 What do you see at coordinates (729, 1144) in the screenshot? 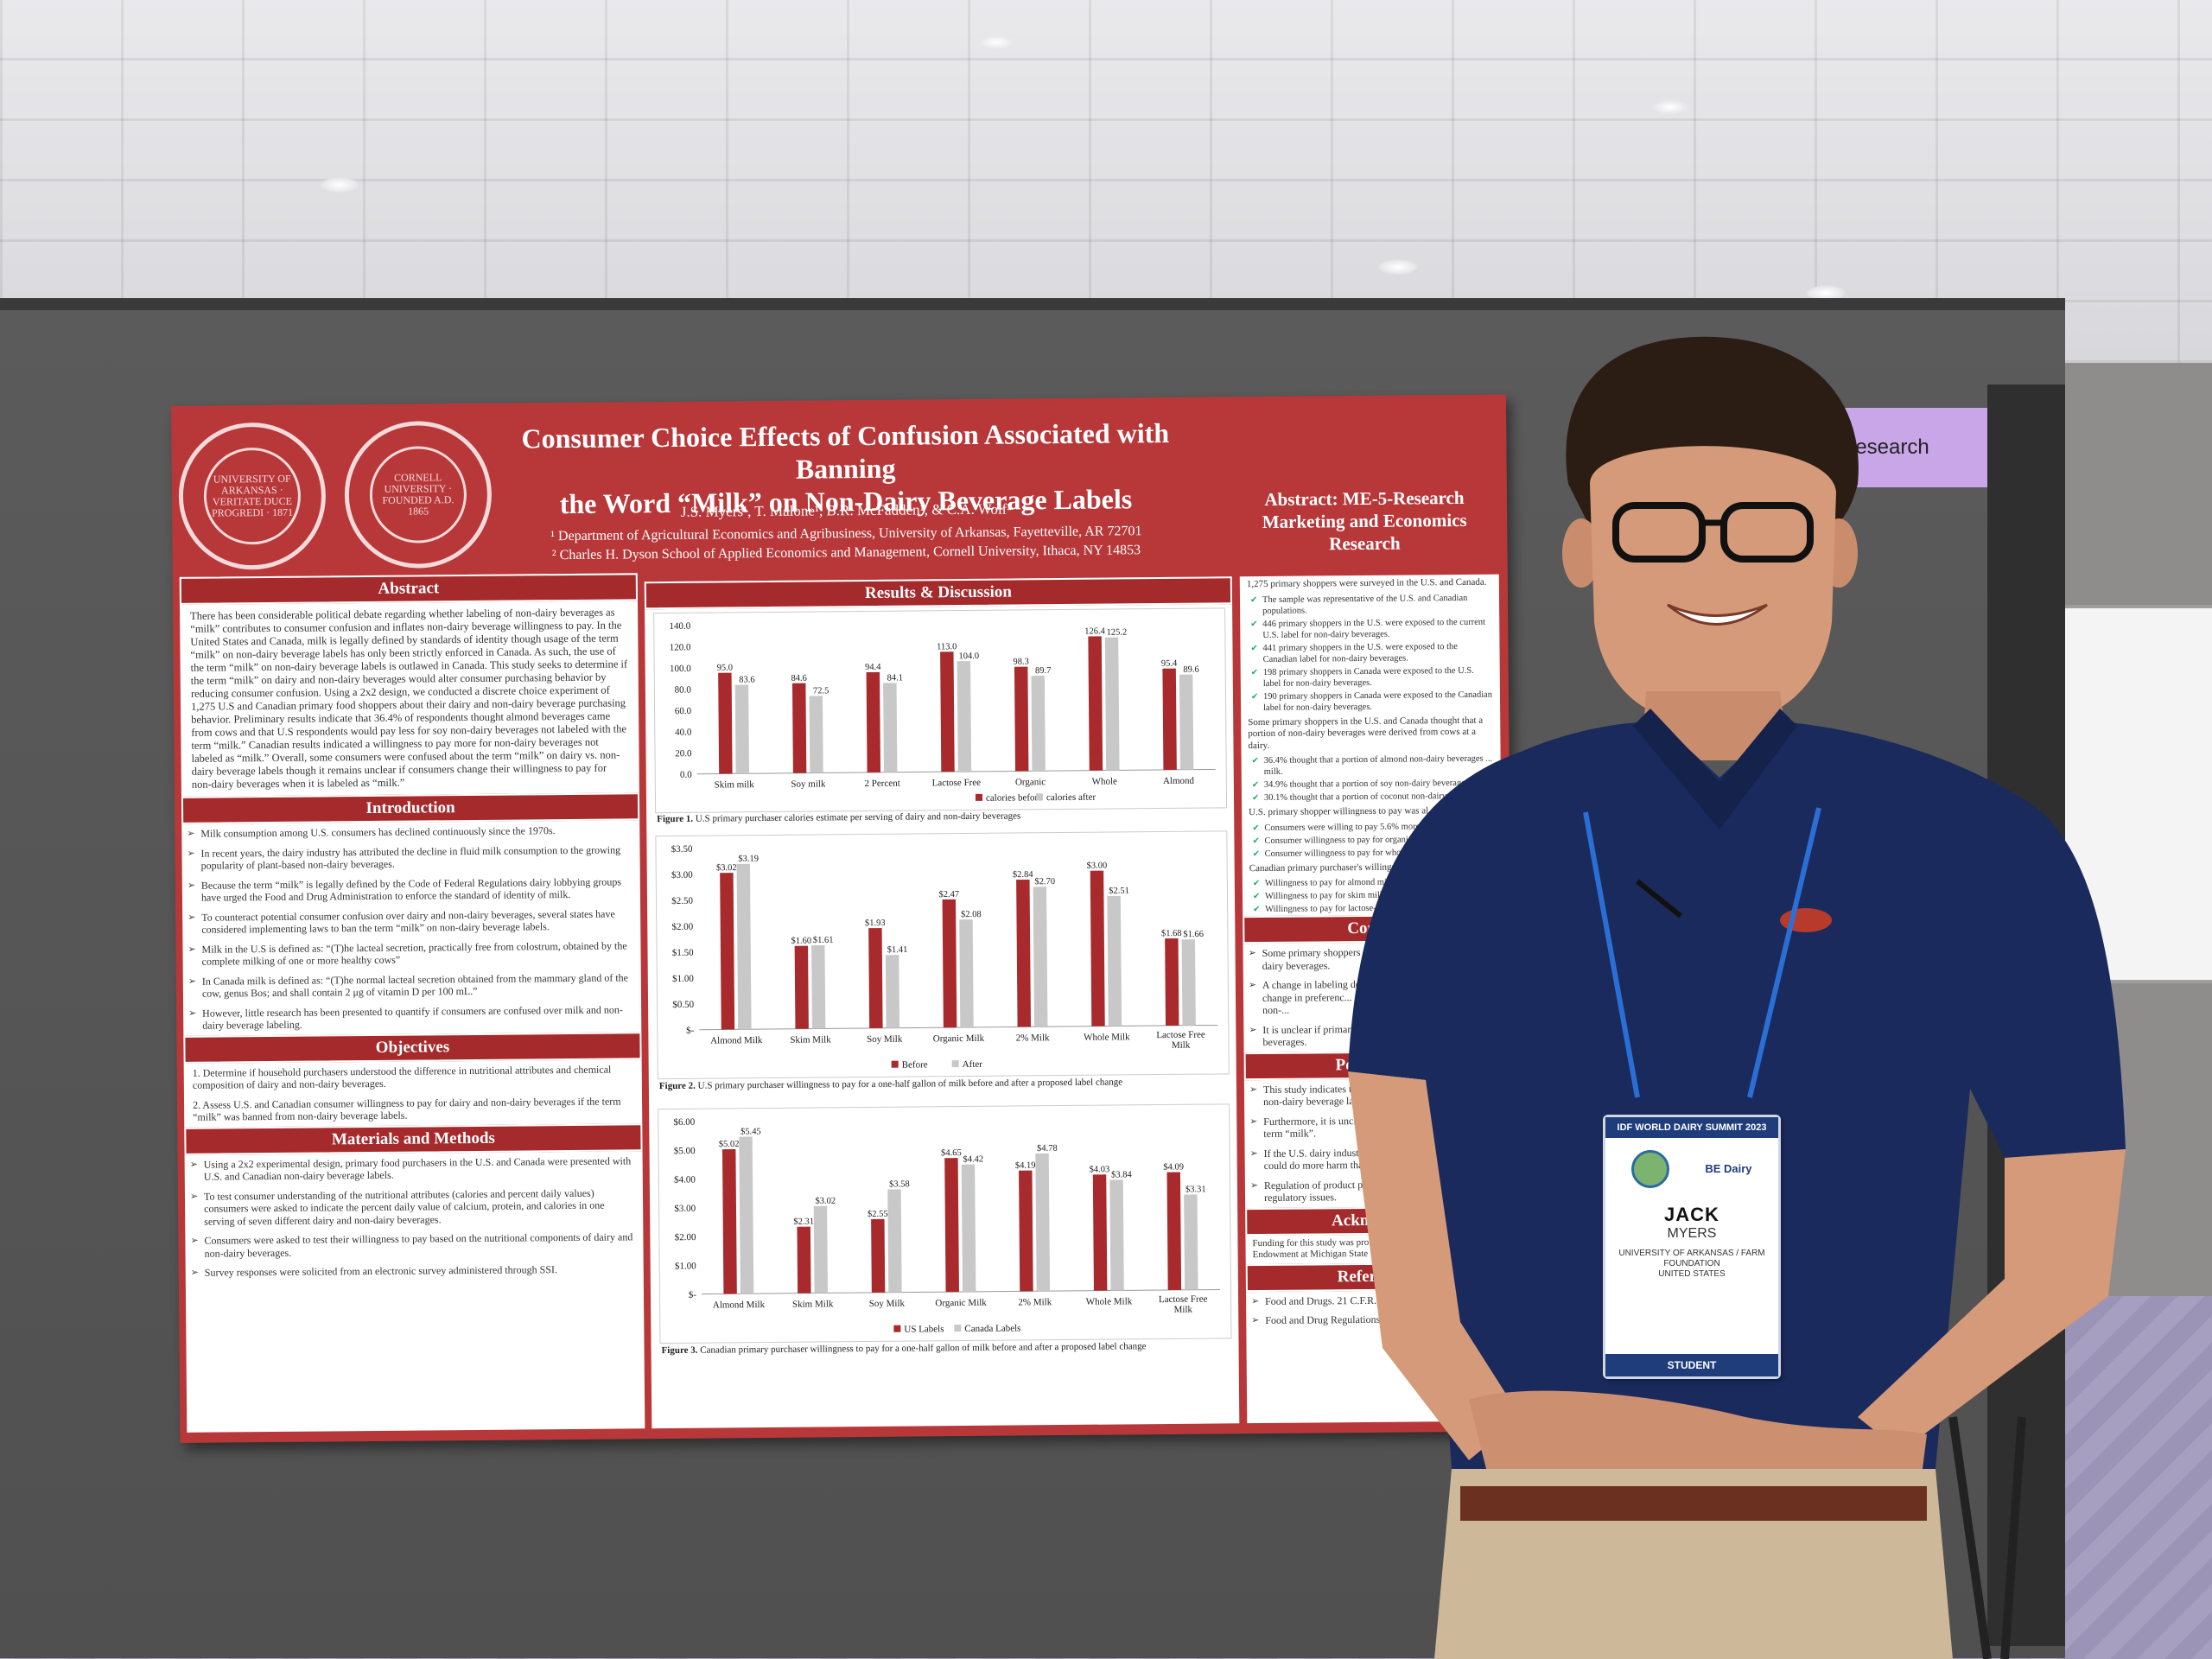
I see `data-label: $5.02` at bounding box center [729, 1144].